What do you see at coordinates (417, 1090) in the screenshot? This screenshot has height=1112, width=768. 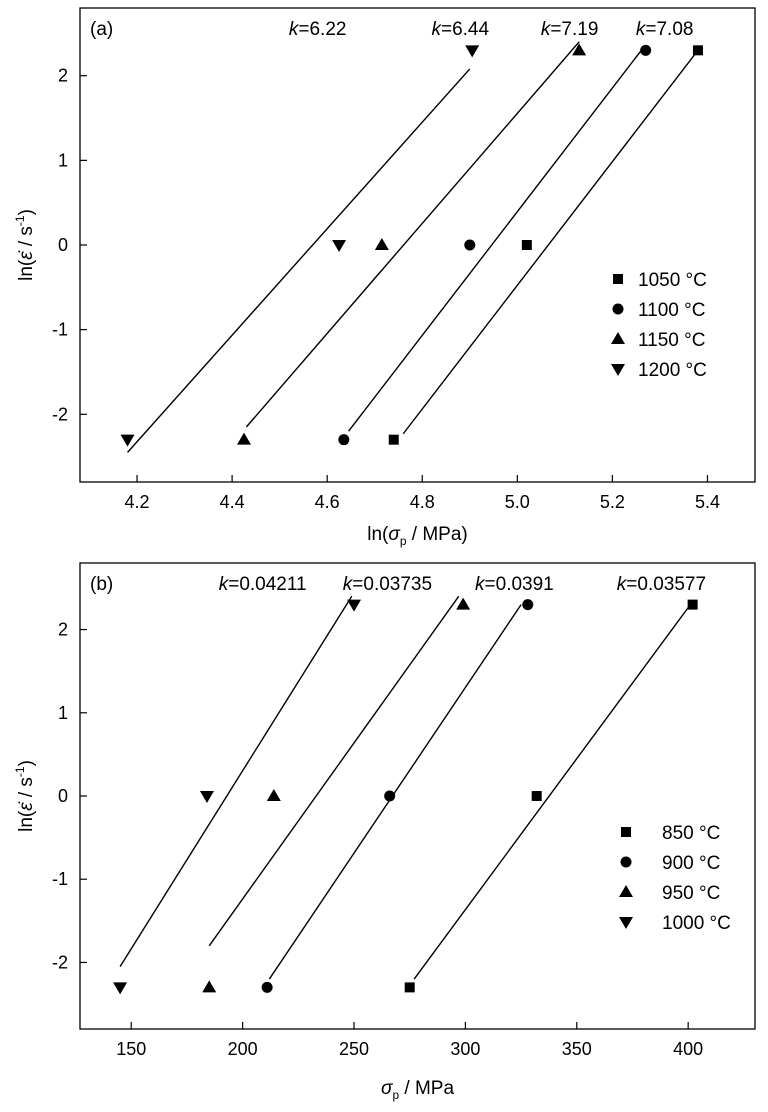 I see `x-axis-label: σp / MPa` at bounding box center [417, 1090].